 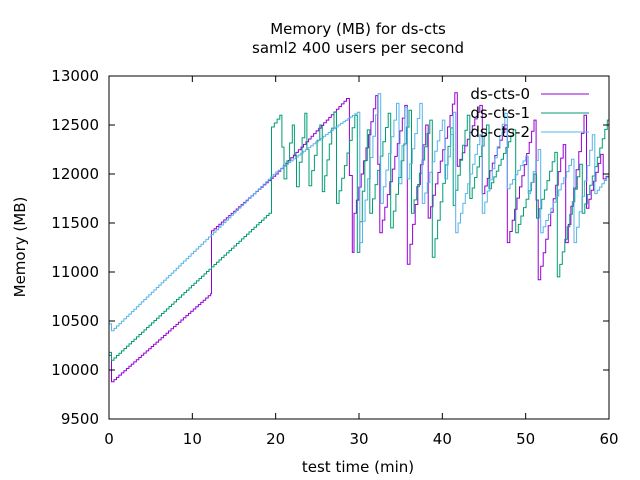 What do you see at coordinates (20, 247) in the screenshot?
I see `y-axis-label: Memory (MB)` at bounding box center [20, 247].